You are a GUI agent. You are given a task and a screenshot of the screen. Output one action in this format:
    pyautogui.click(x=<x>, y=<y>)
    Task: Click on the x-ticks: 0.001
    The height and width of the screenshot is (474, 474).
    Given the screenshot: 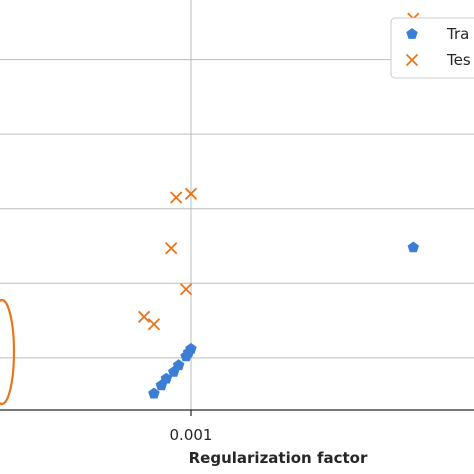 What is the action you would take?
    pyautogui.click(x=191, y=427)
    